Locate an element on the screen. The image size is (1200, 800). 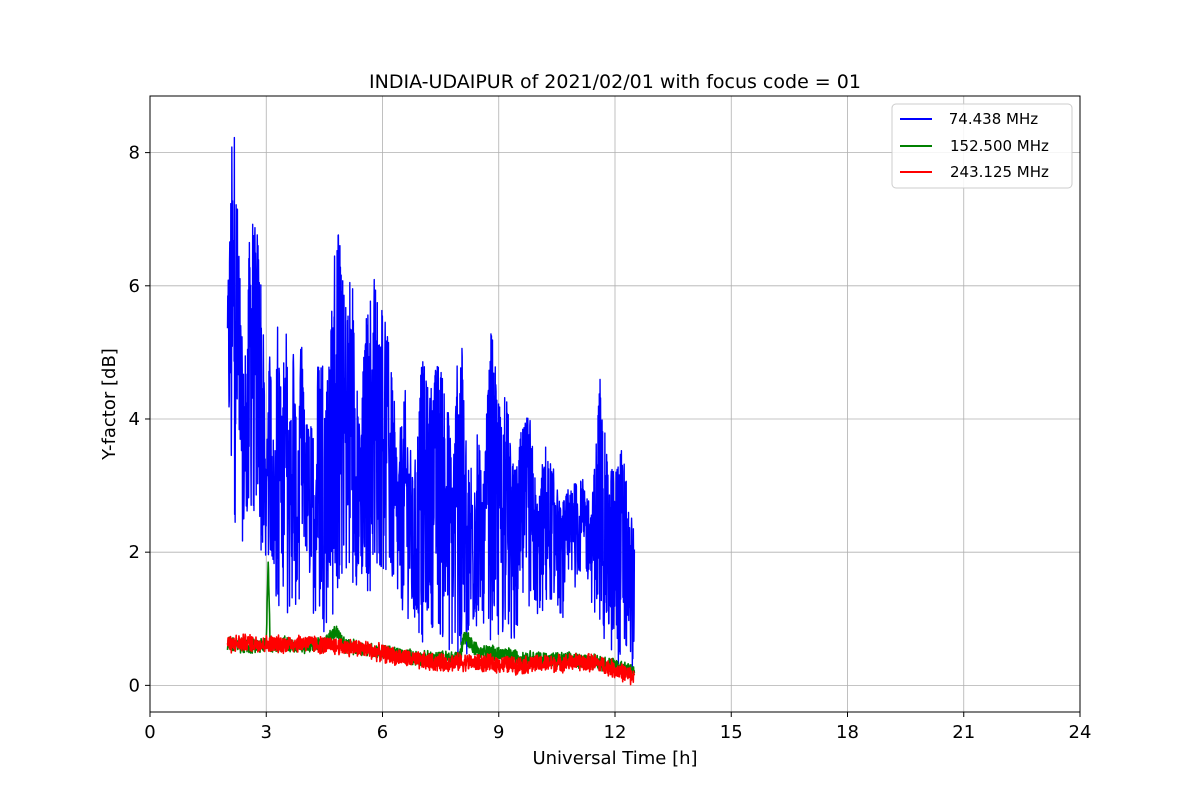
y-tick-label: 4 is located at coordinates (134, 419).